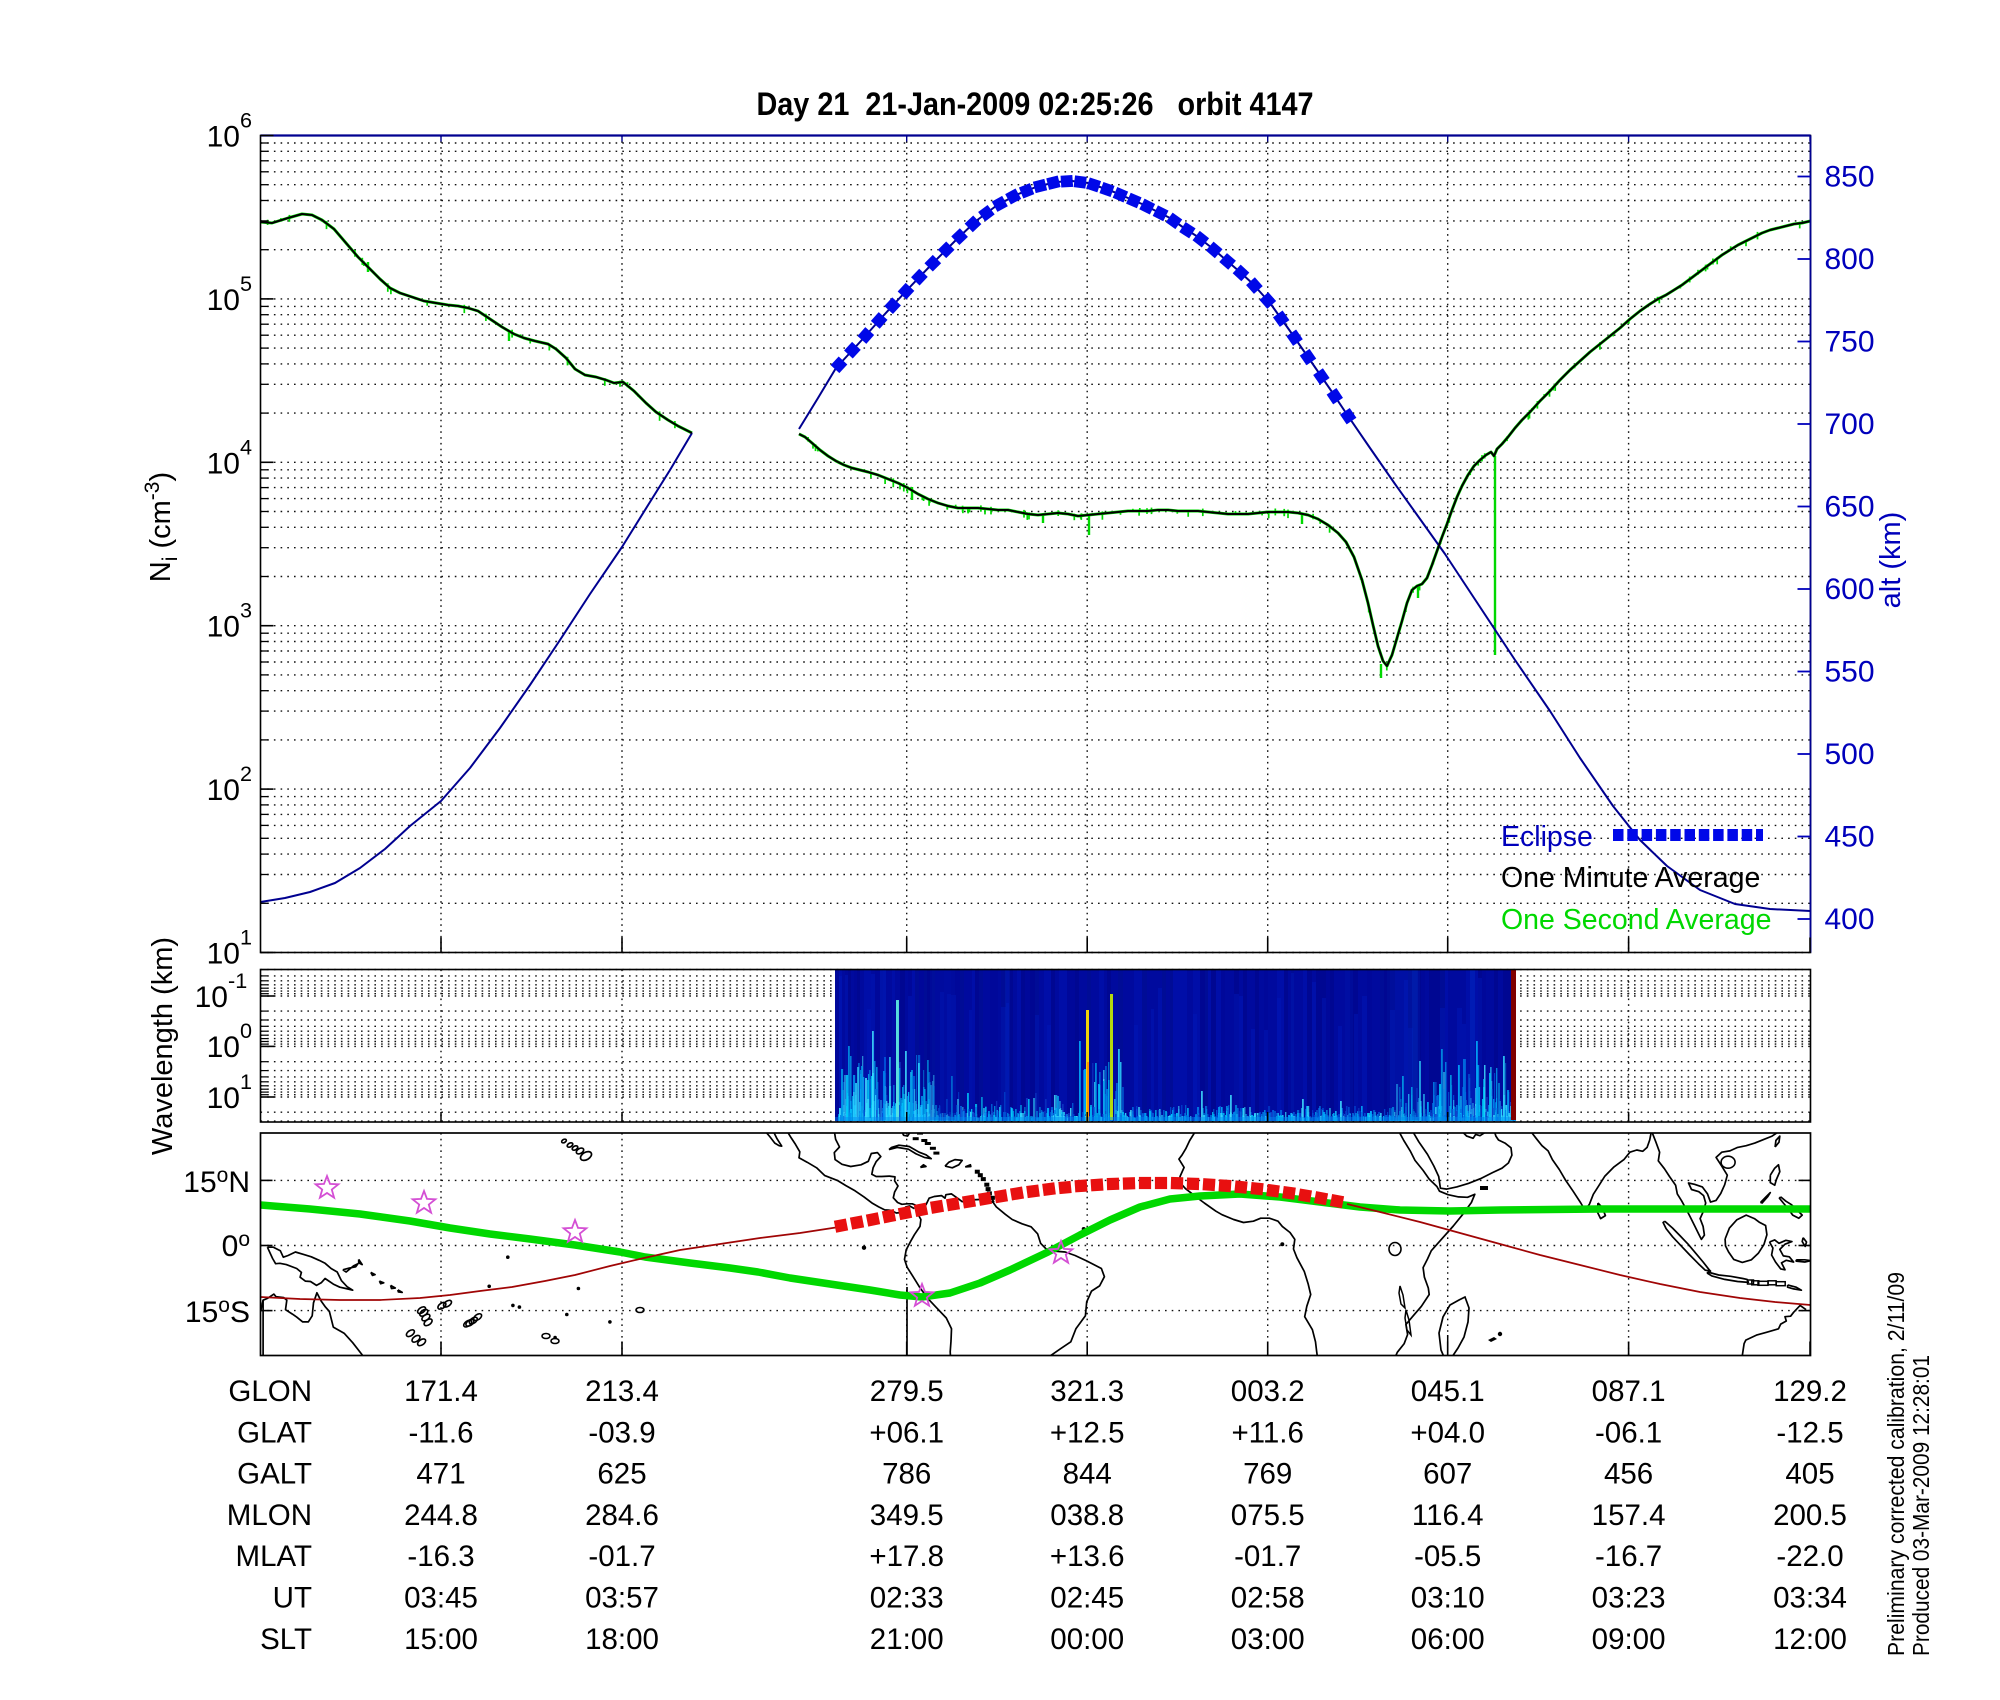  Describe the element at coordinates (274, 1474) in the screenshot. I see `svg-text: GALT` at that location.